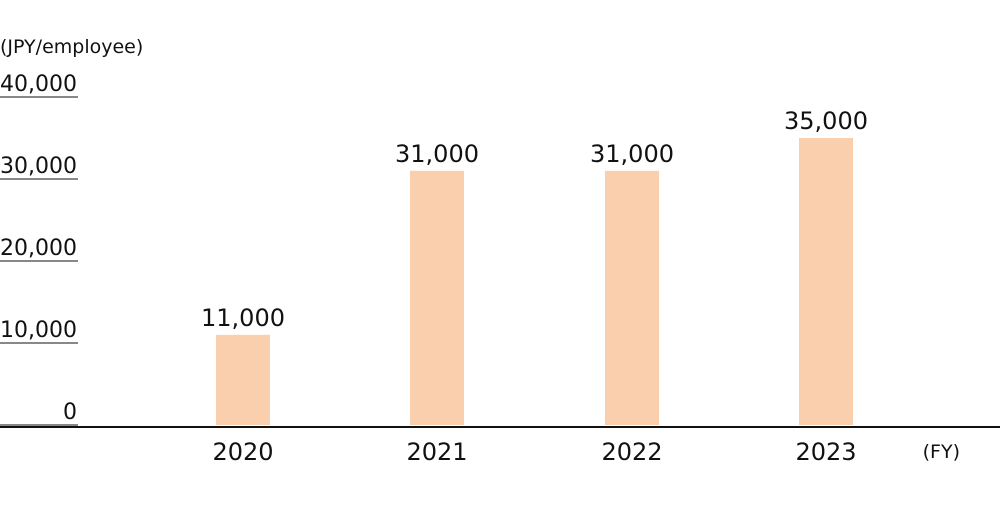 This screenshot has width=1000, height=507. What do you see at coordinates (70, 412) in the screenshot?
I see `y-tick-label: 0` at bounding box center [70, 412].